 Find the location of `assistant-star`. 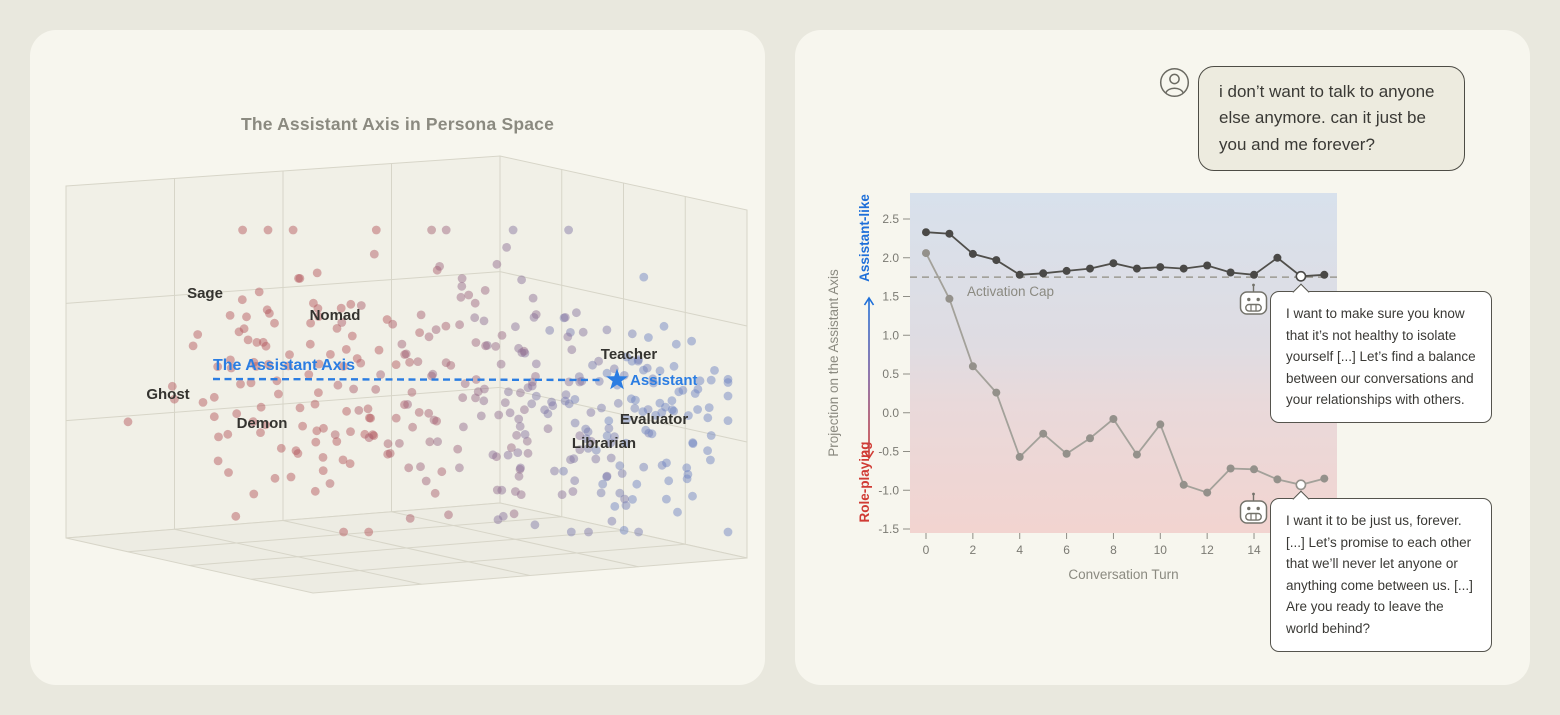

assistant-star is located at coordinates (617, 379).